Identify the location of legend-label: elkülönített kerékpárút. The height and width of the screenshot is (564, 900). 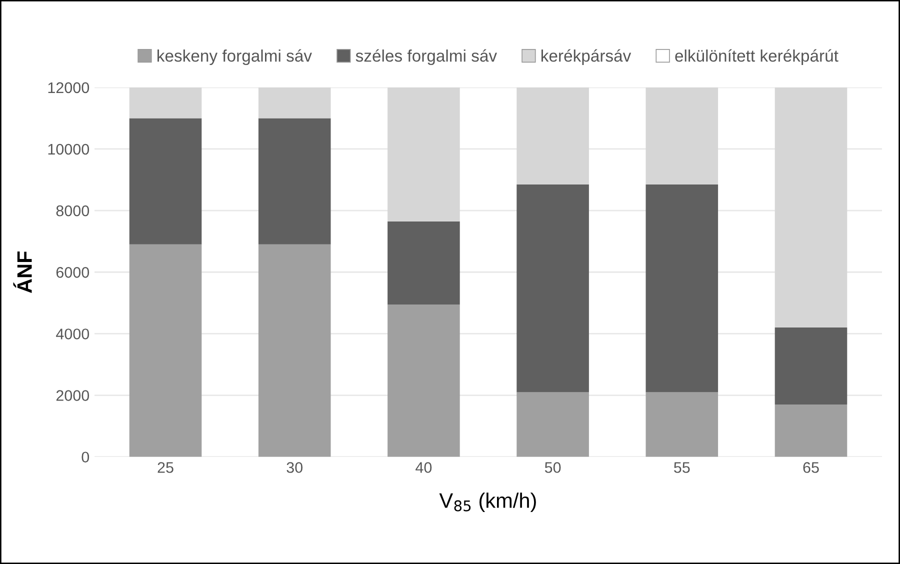
(756, 57).